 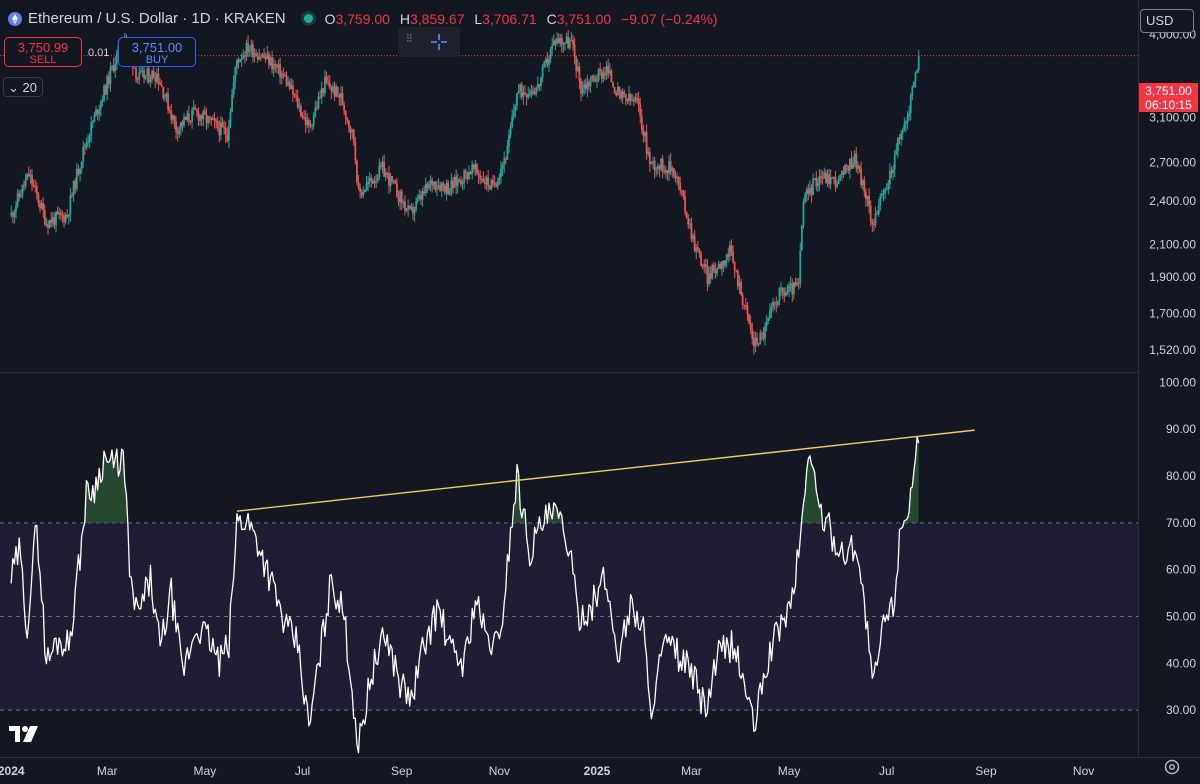 What do you see at coordinates (1167, 21) in the screenshot?
I see `currency-selector: USD` at bounding box center [1167, 21].